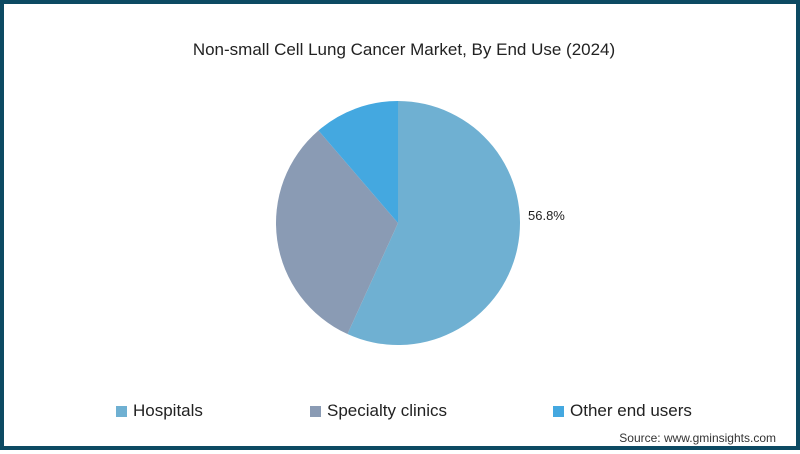 This screenshot has height=454, width=800. What do you see at coordinates (433, 223) in the screenshot?
I see `pie-slice-hospitals` at bounding box center [433, 223].